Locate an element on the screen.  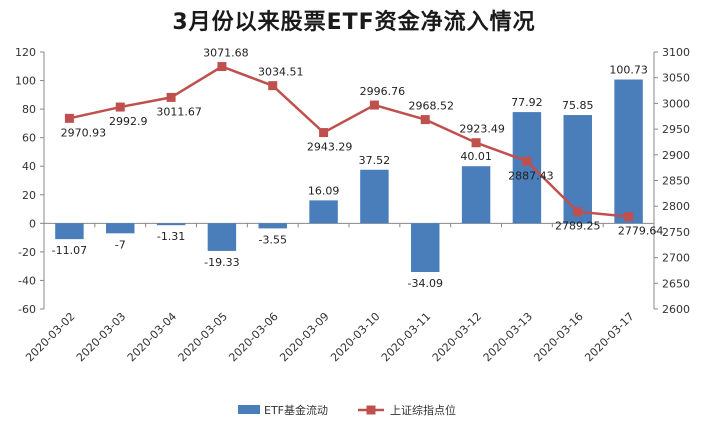
right-tick-label: 2950 is located at coordinates (676, 129).